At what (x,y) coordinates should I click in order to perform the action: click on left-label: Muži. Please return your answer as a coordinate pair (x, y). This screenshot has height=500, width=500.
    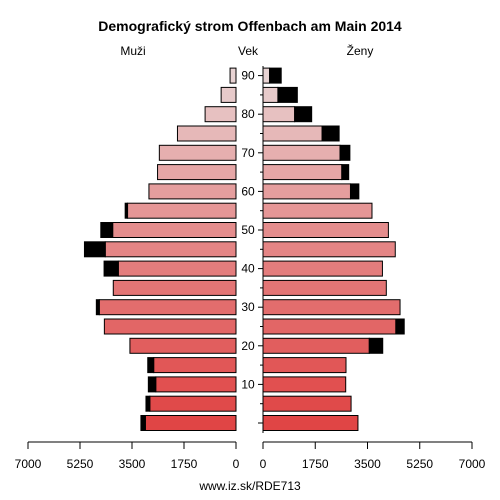
    Looking at the image, I should click on (132, 51).